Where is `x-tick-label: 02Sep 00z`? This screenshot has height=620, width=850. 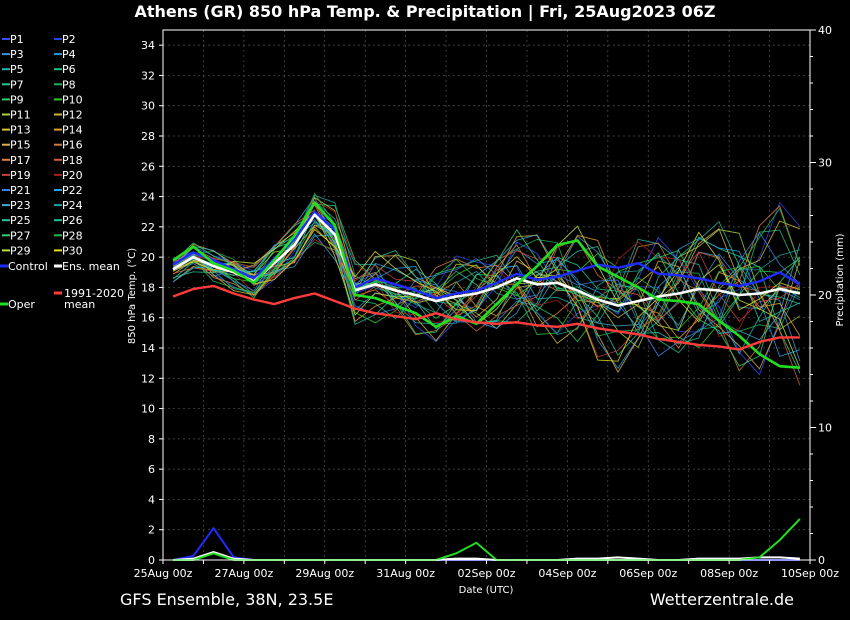 x-tick-label: 02Sep 00z is located at coordinates (487, 573).